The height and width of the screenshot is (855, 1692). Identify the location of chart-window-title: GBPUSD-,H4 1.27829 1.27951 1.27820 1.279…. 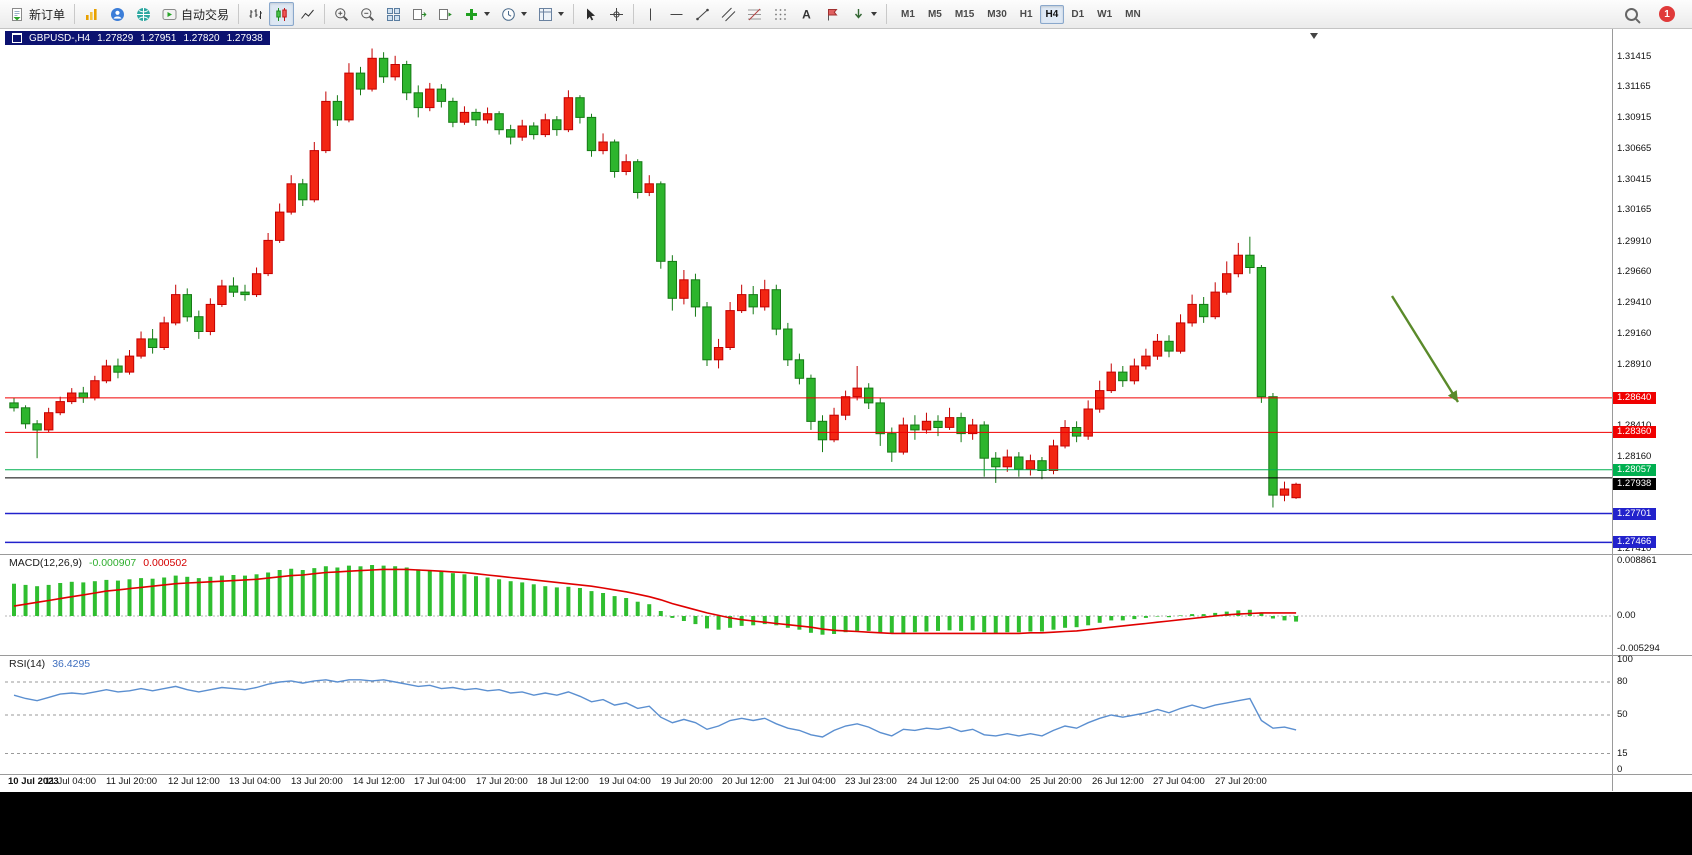
(137, 38).